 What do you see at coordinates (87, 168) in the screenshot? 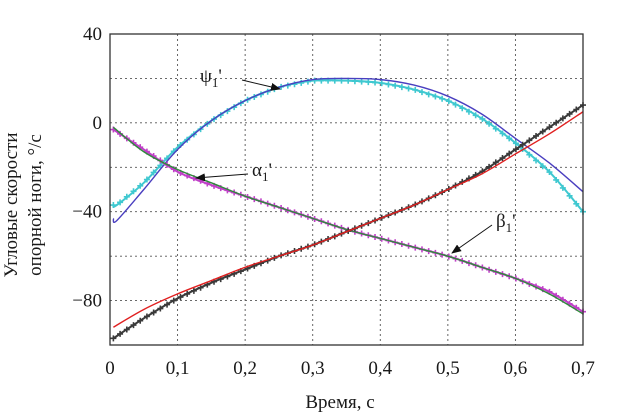
I see `y-tick-labels: 40 0 −40 −80` at bounding box center [87, 168].